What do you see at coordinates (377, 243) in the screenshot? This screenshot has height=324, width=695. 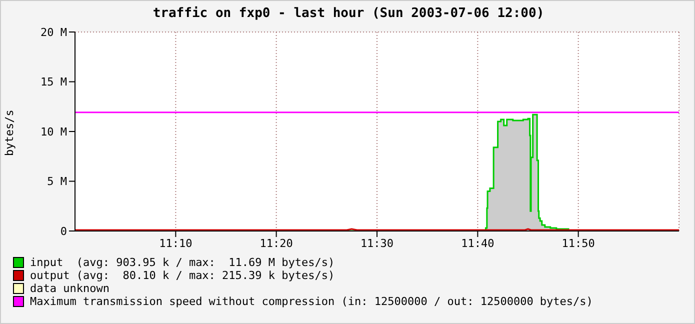 I see `x-tick-label: 11:30` at bounding box center [377, 243].